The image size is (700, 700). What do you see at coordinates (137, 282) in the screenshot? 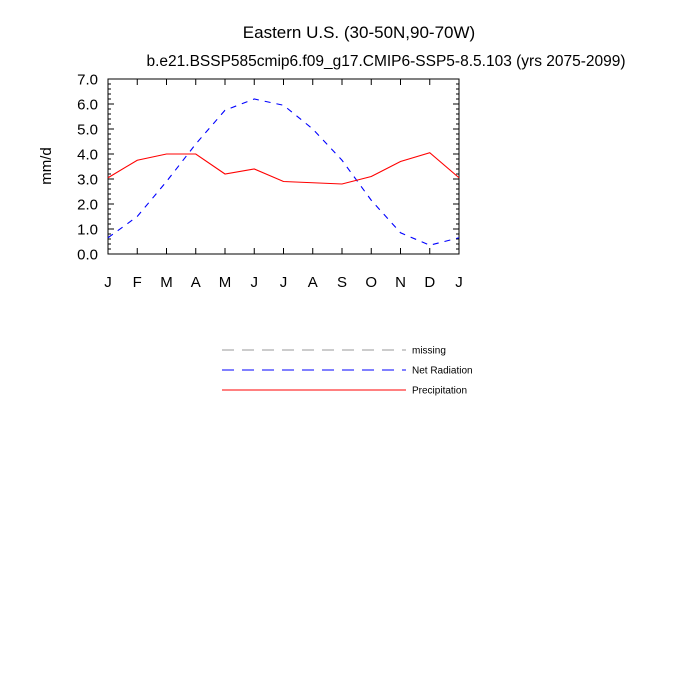
I see `x-tick-label: F` at bounding box center [137, 282].